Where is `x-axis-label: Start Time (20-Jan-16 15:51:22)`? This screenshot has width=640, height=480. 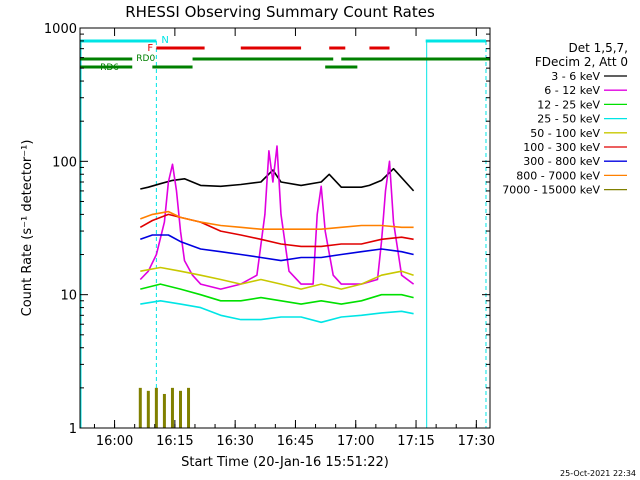 x-axis-label: Start Time (20-Jan-16 15:51:22) is located at coordinates (285, 462).